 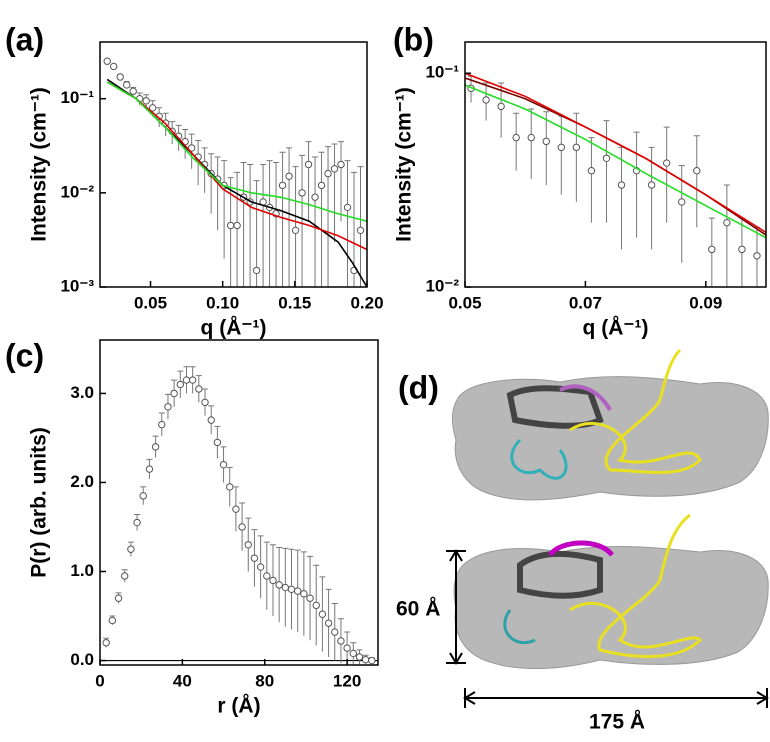 What do you see at coordinates (82, 570) in the screenshot?
I see `y-tick-label: 1.0` at bounding box center [82, 570].